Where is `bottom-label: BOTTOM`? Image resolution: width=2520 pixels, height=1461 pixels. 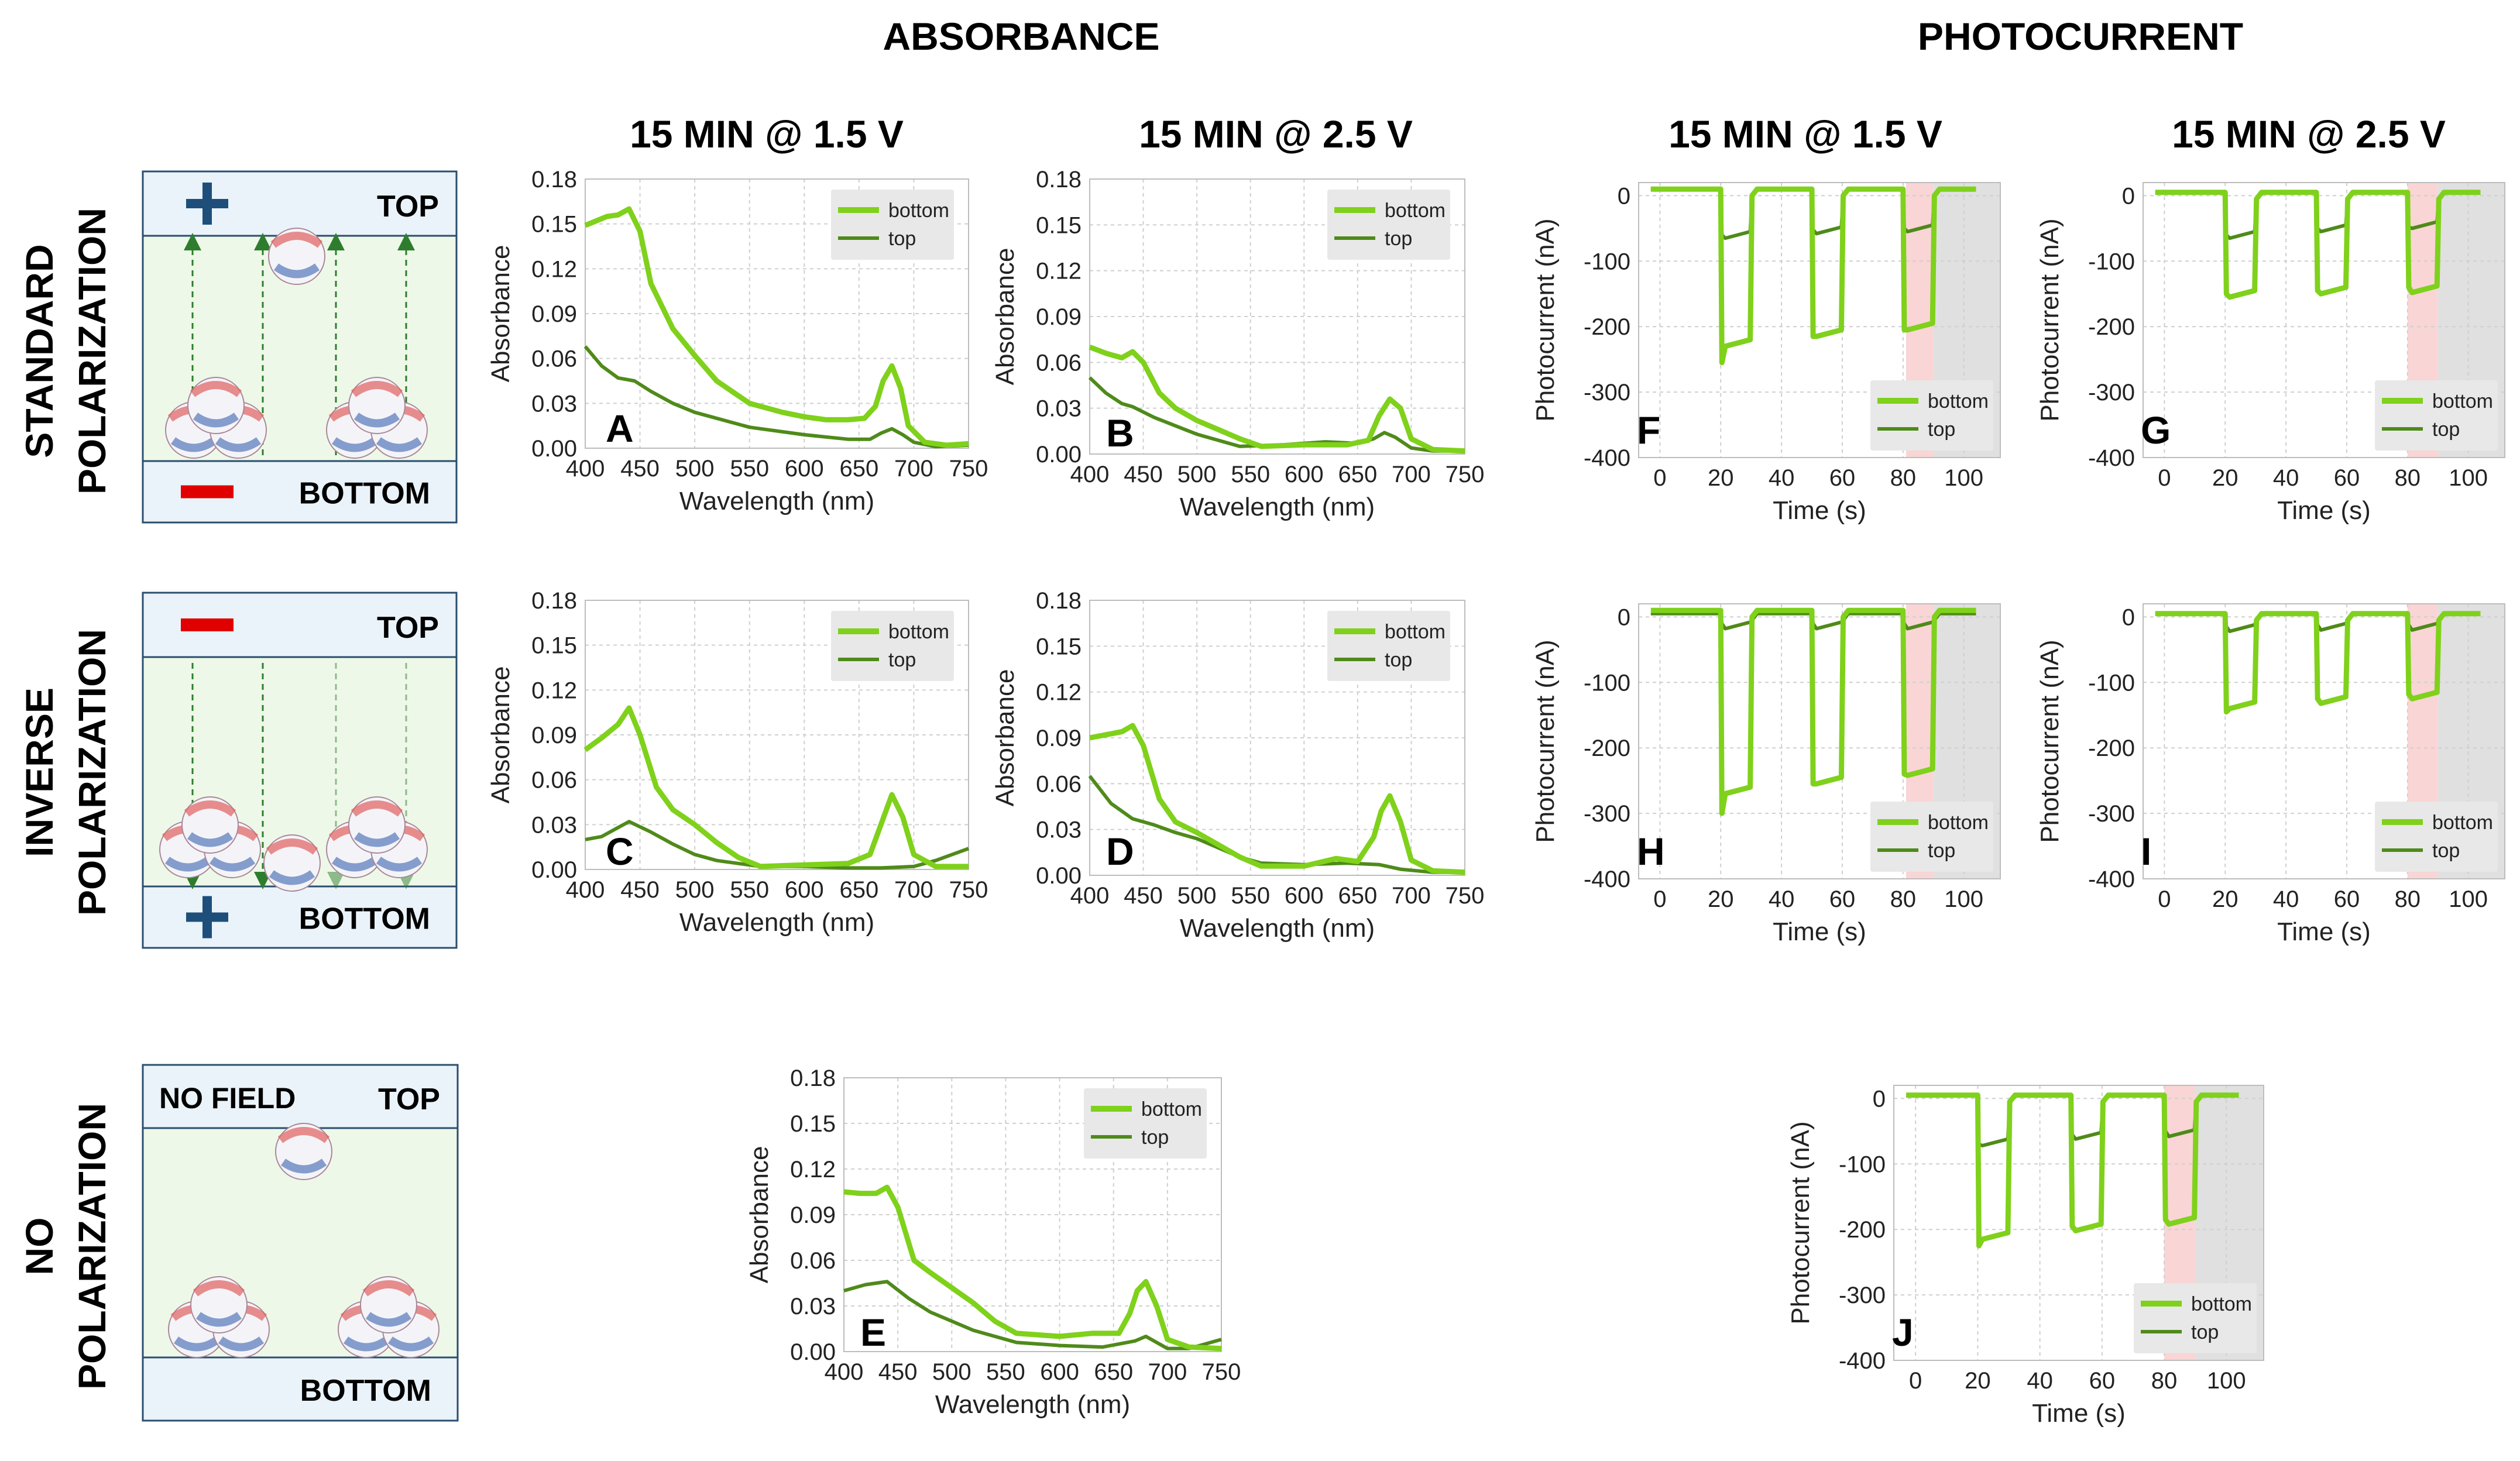 bottom-label: BOTTOM is located at coordinates (364, 919).